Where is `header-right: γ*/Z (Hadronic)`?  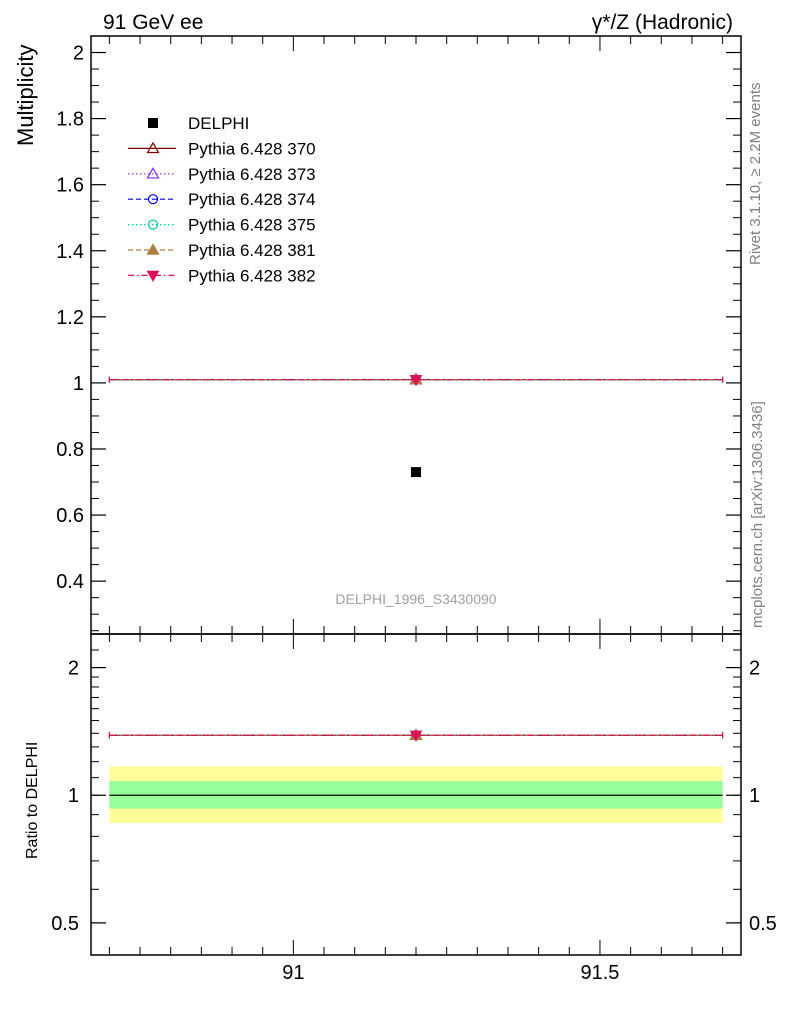
header-right: γ*/Z (Hadronic) is located at coordinates (662, 22).